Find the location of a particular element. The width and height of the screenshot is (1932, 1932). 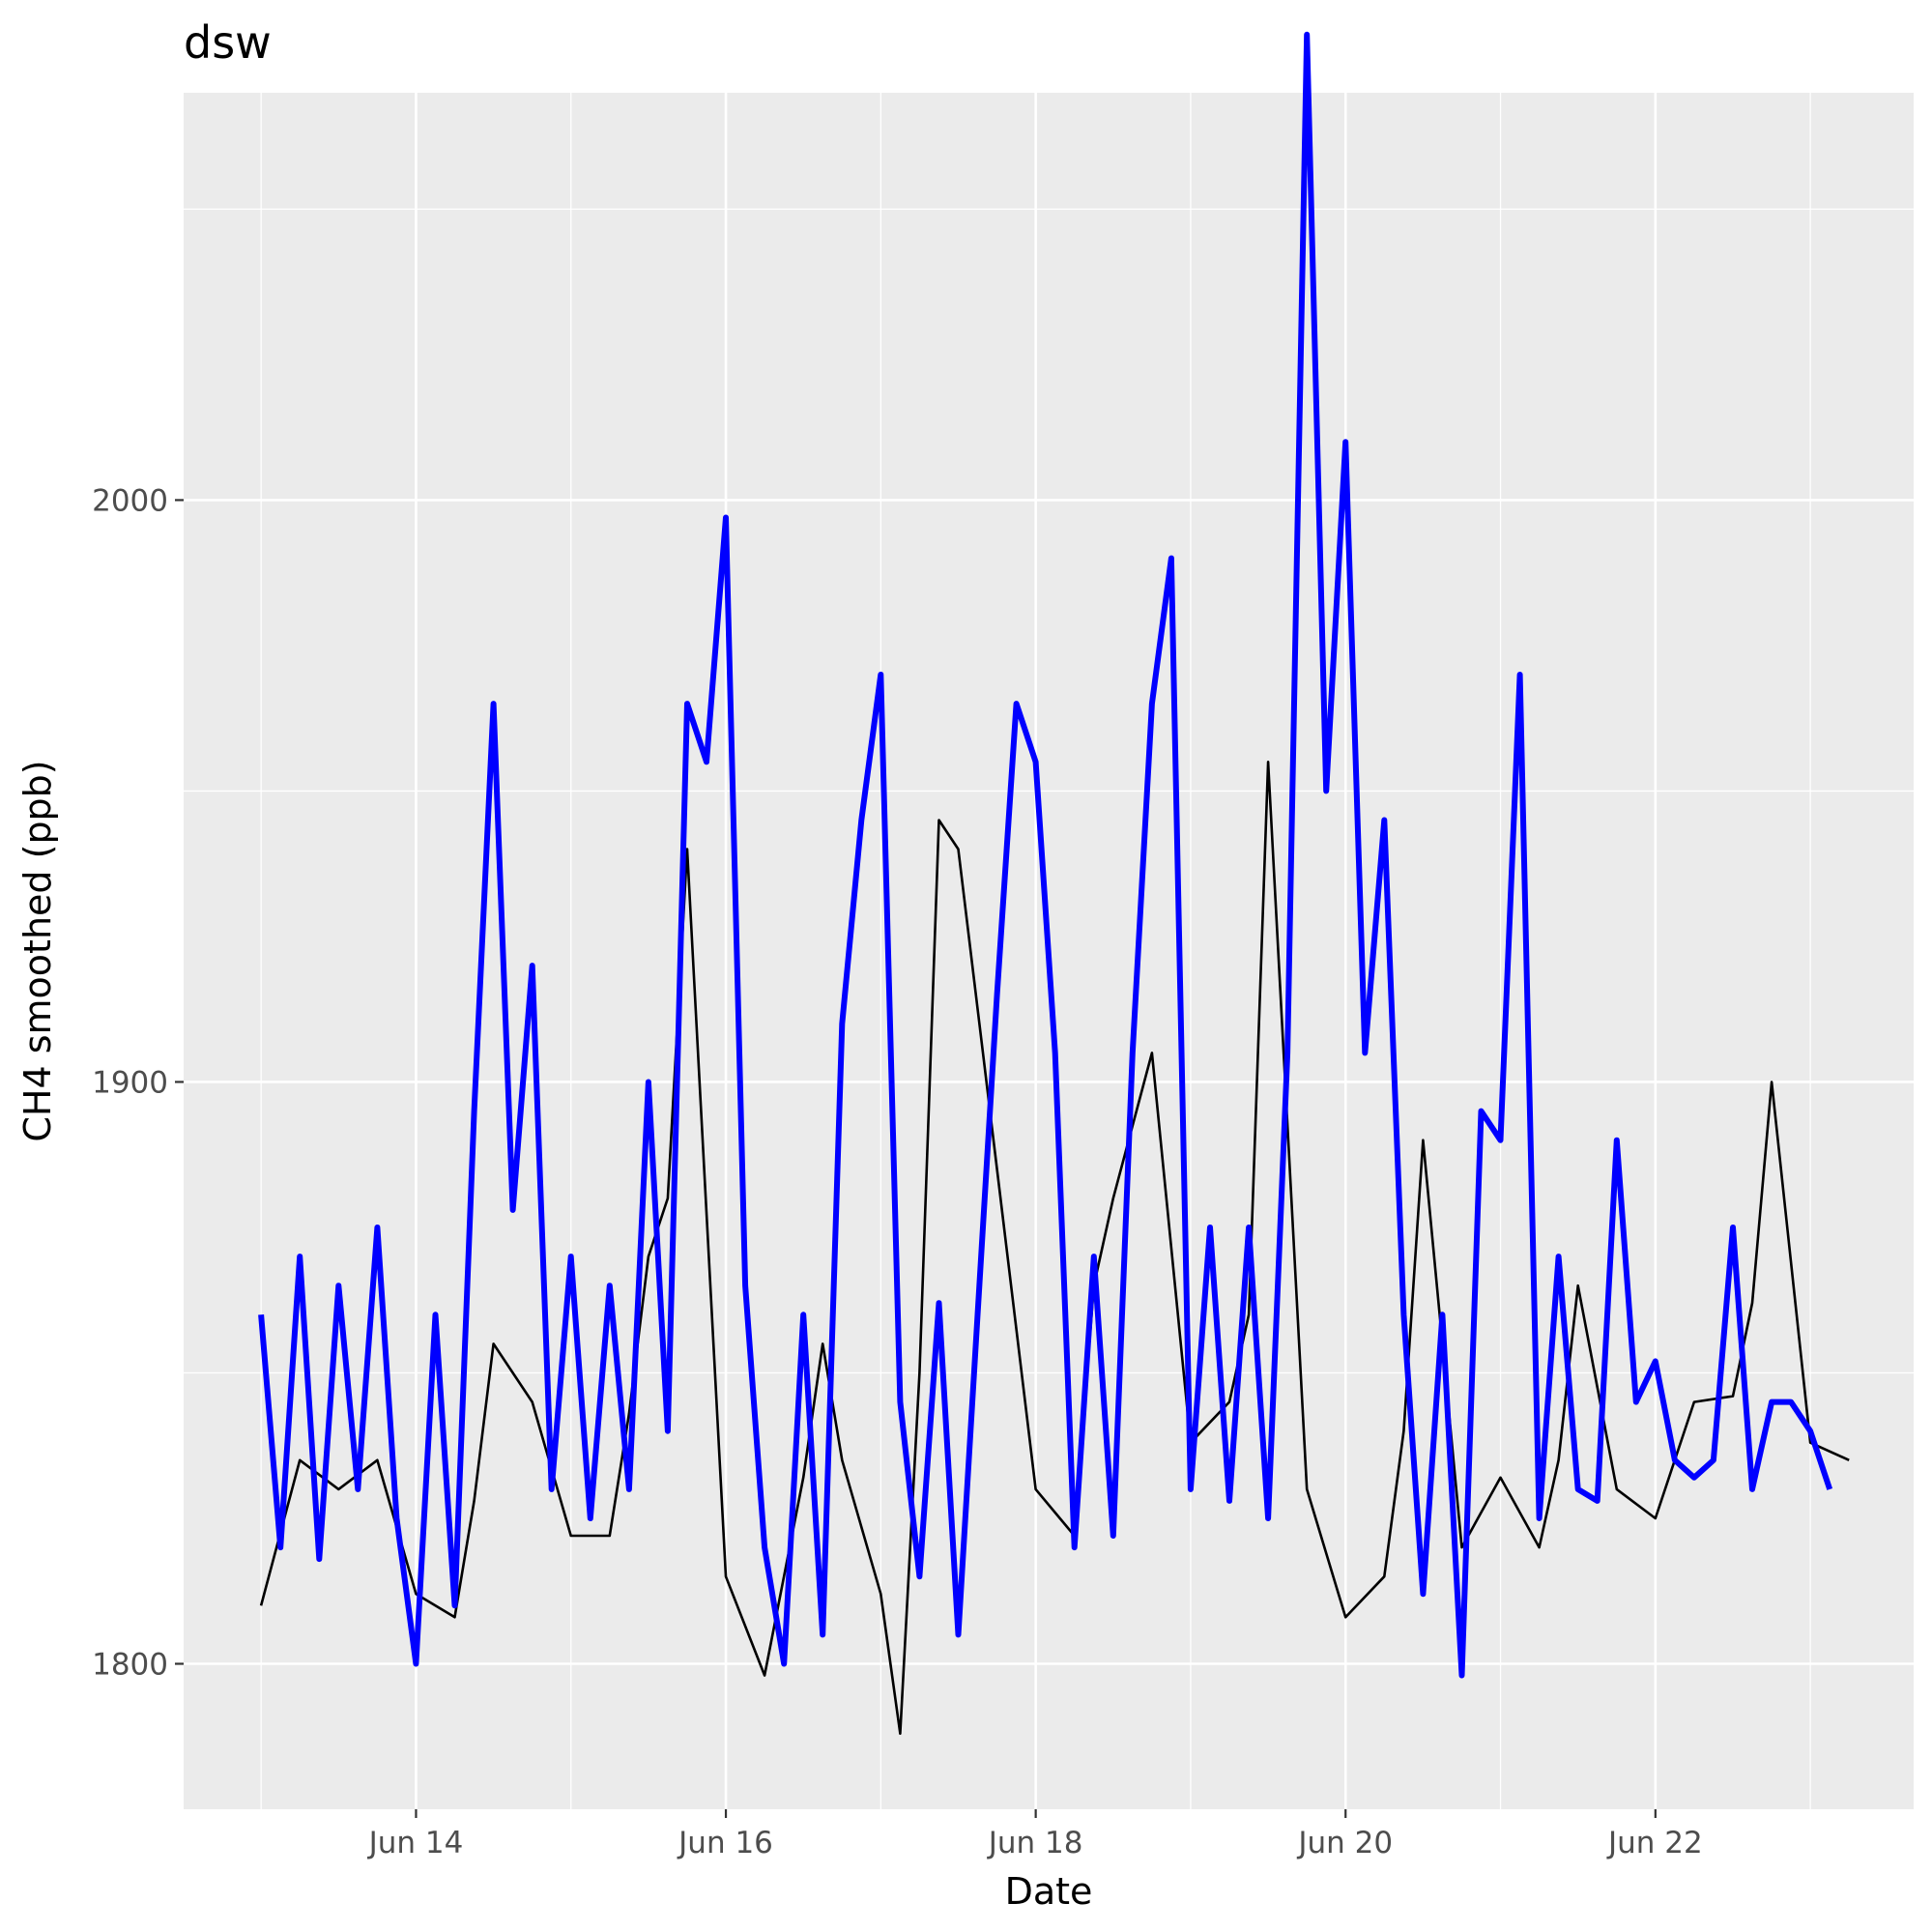

x-tick-label: Jun 14 is located at coordinates (415, 1843).